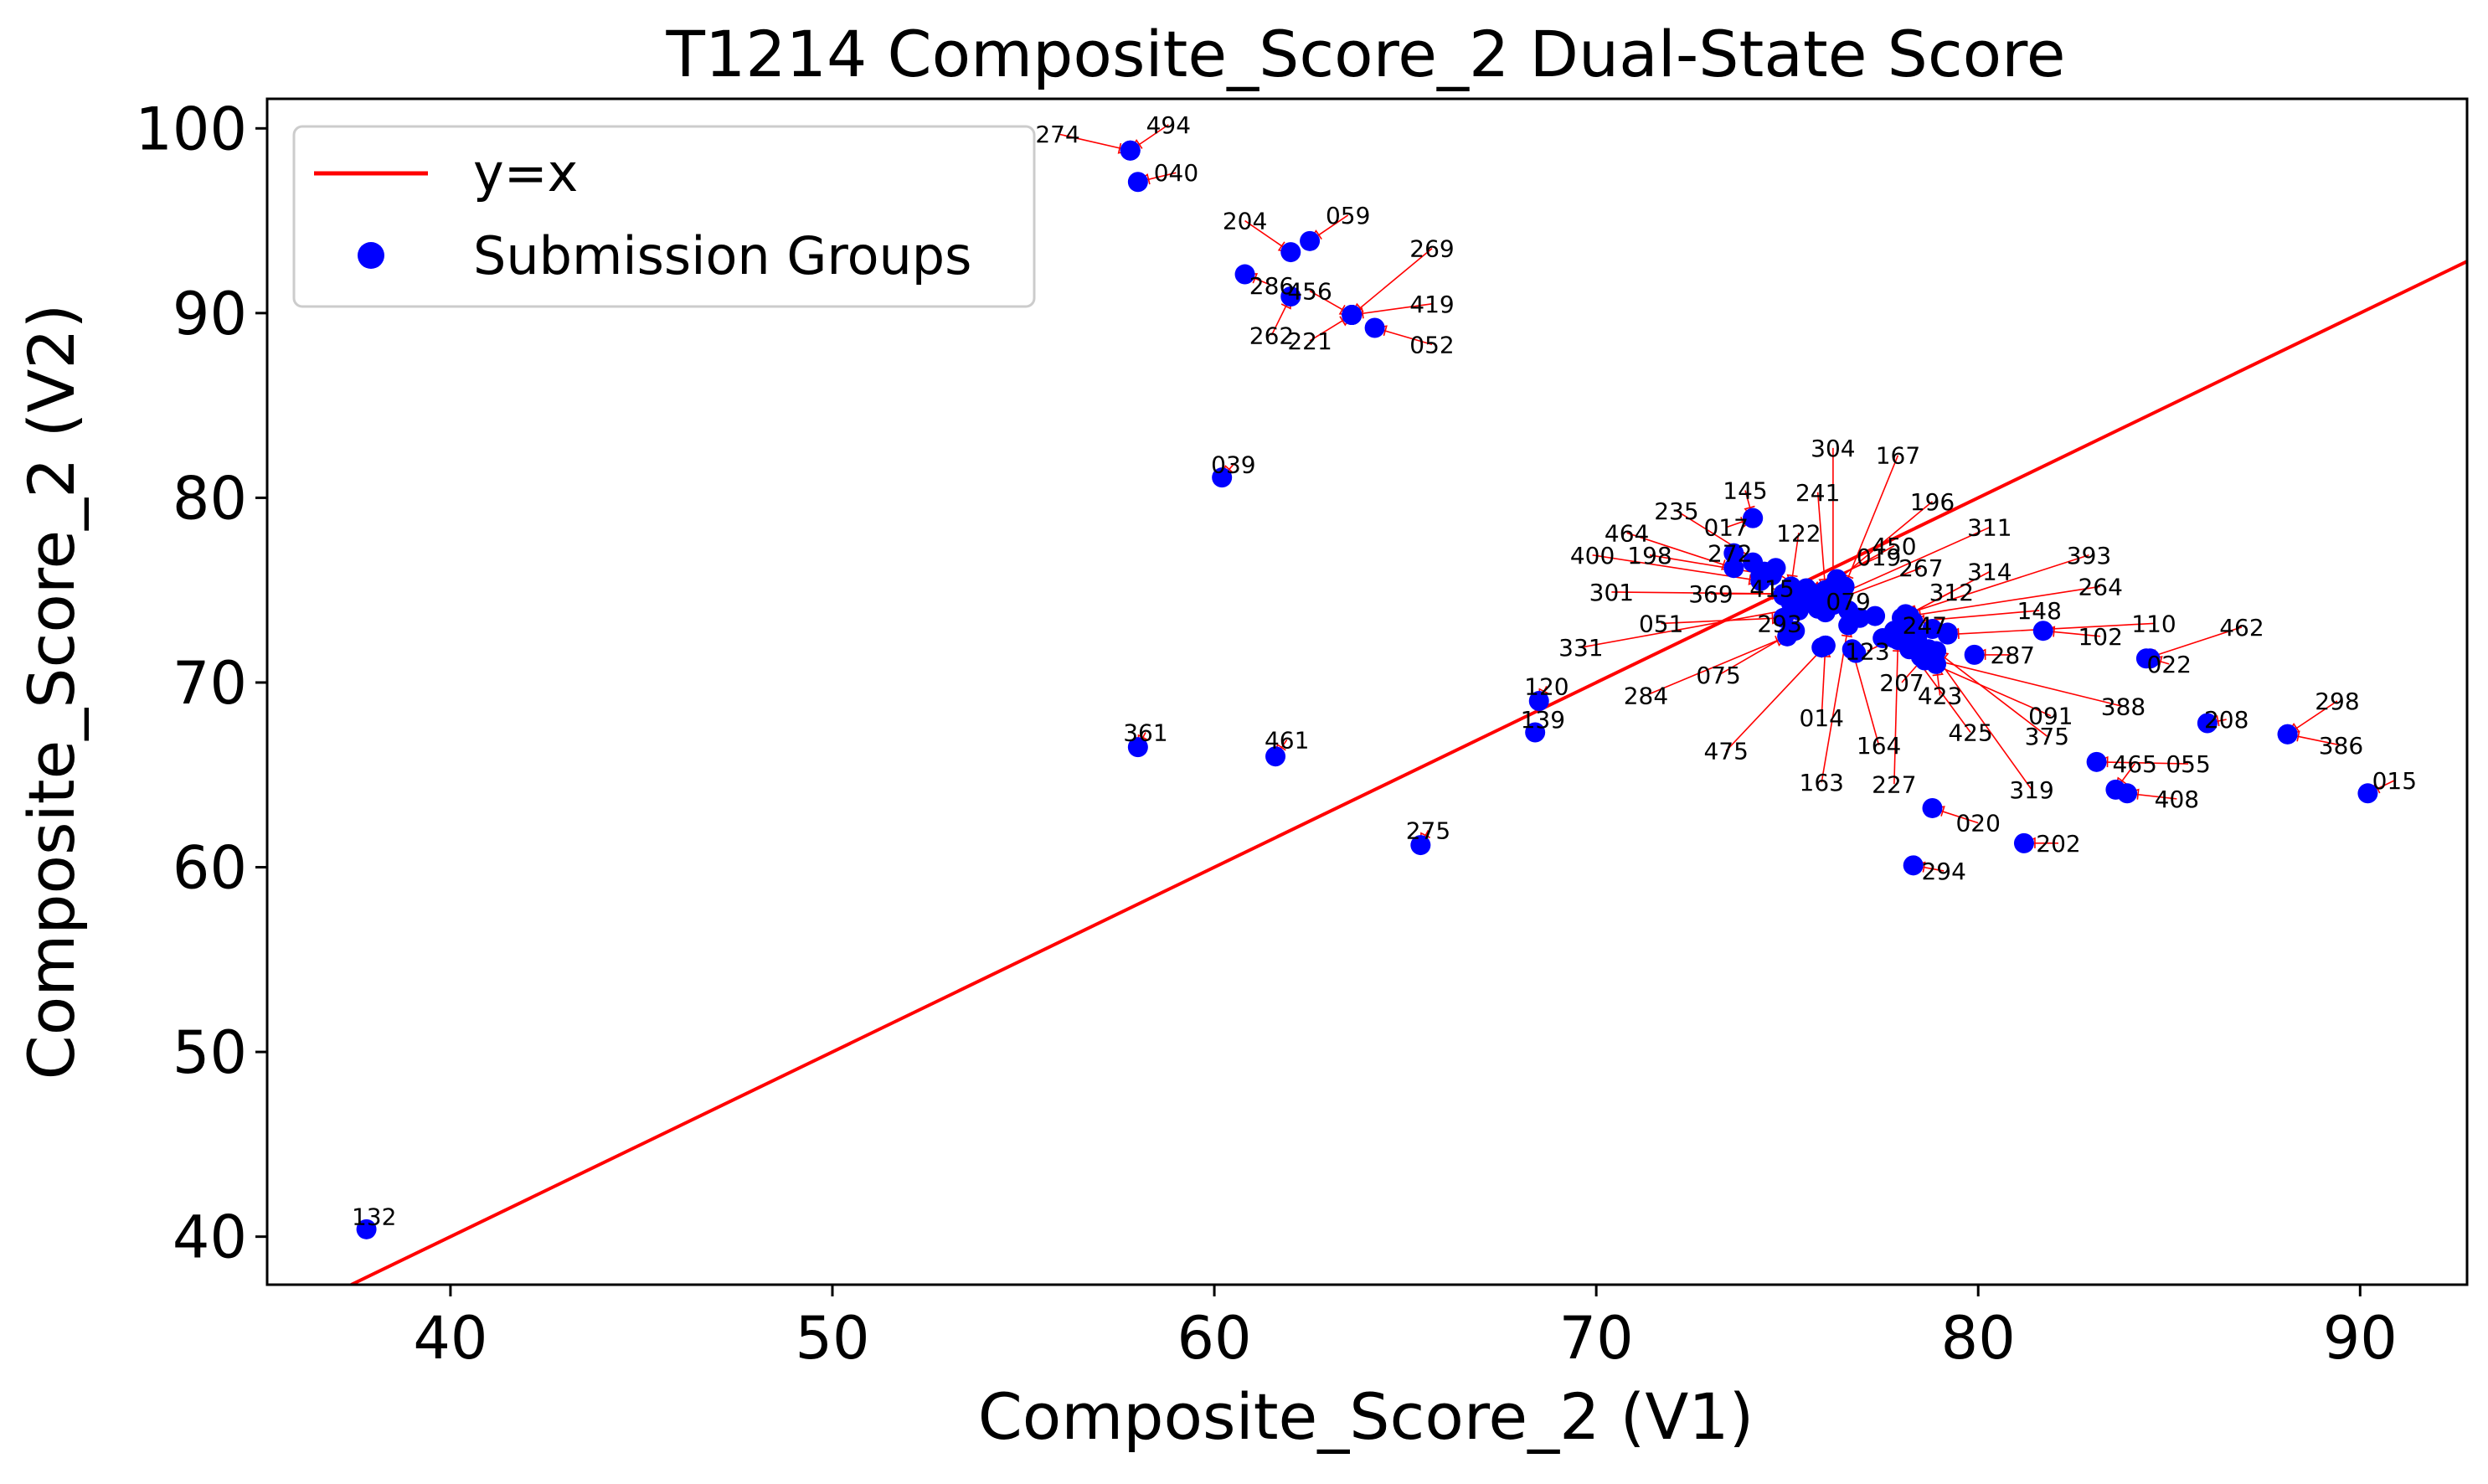 The height and width of the screenshot is (1484, 2488). I want to click on y-axis-ticks: 40 50 60 70 80 90 100, so click(201, 683).